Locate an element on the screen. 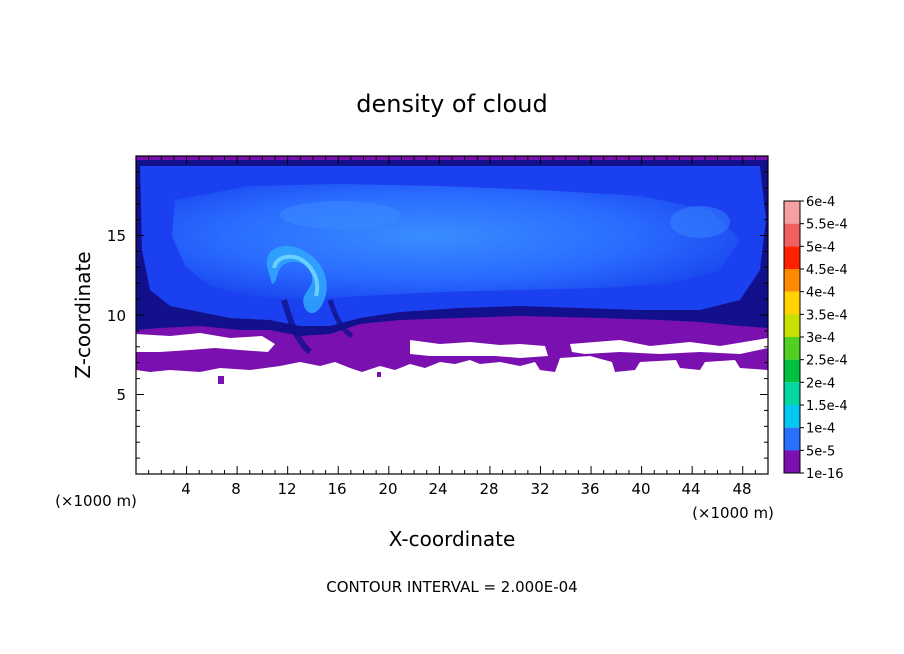  colorbar-label: 3e-4 is located at coordinates (820, 338).